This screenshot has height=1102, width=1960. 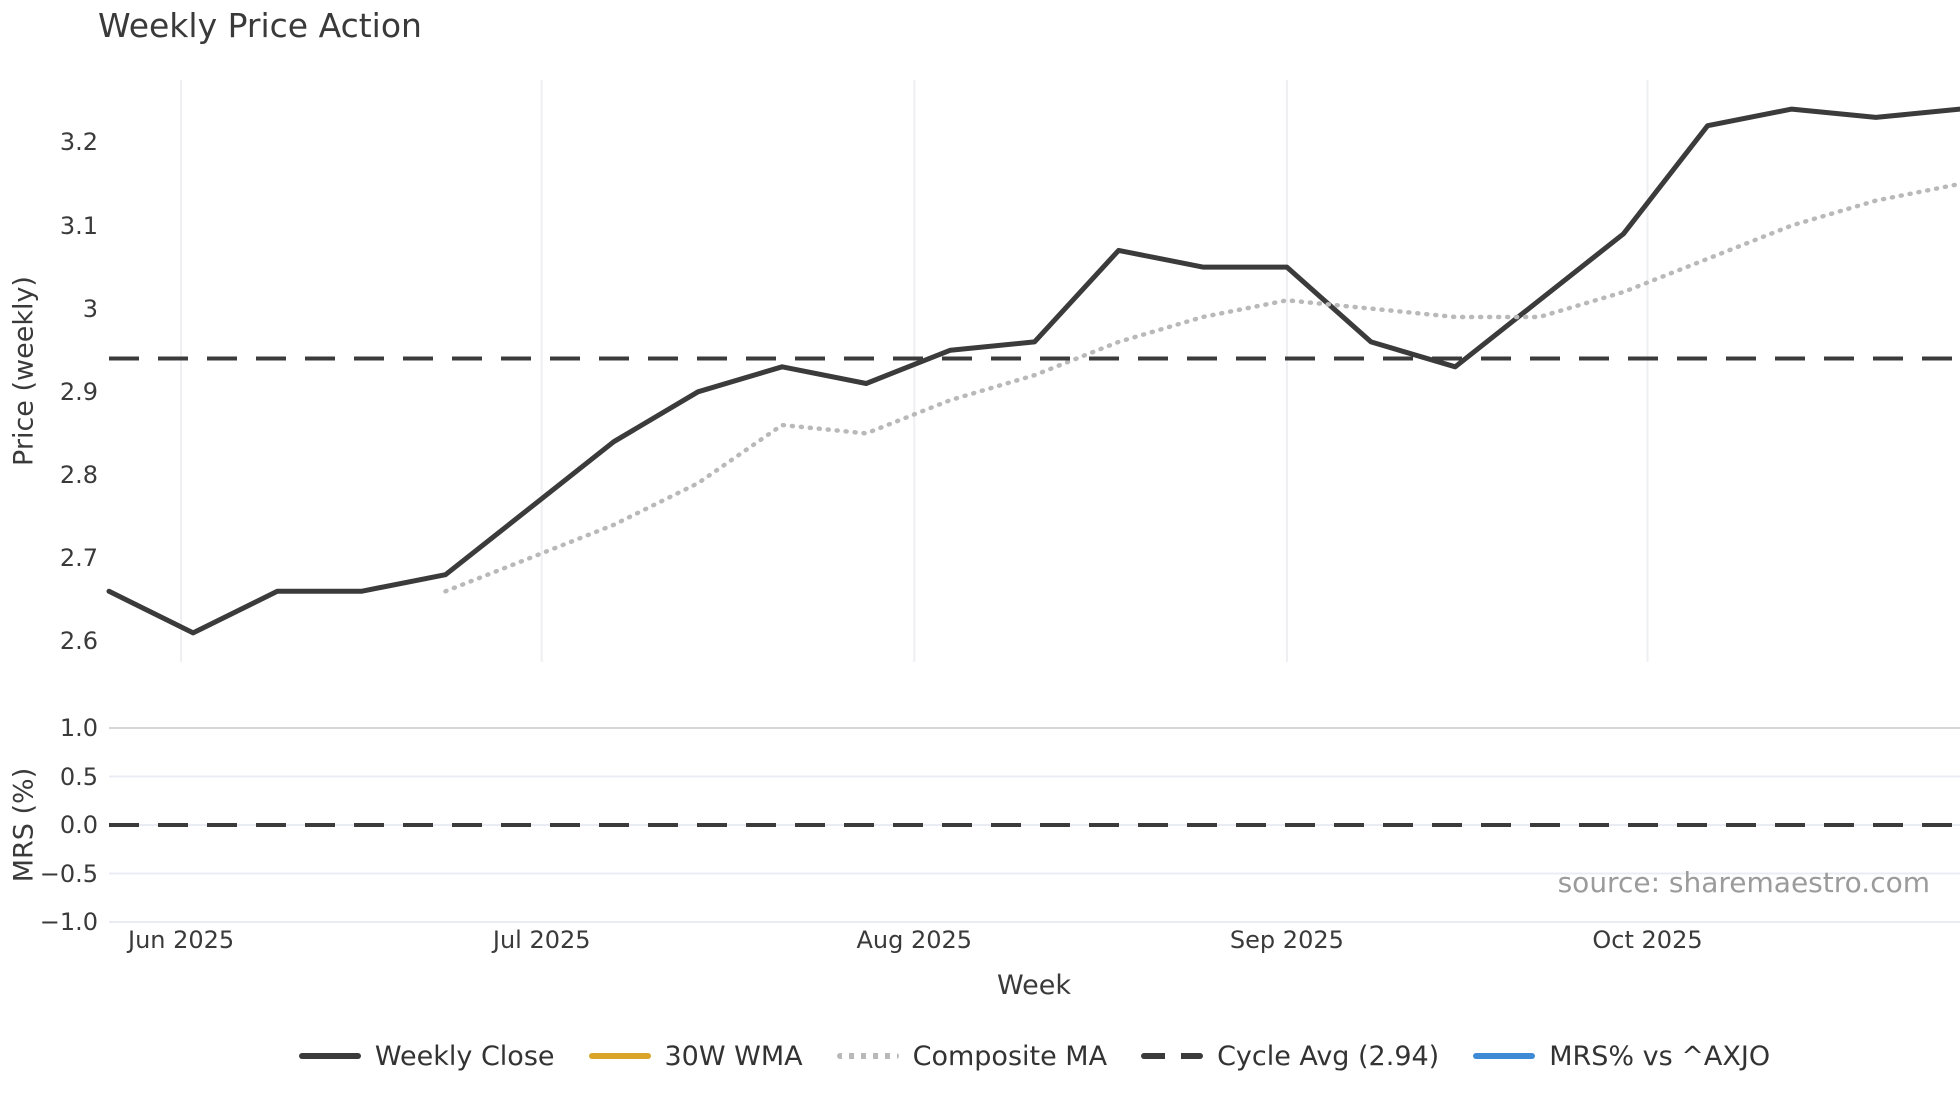 I want to click on price-ytick-label: 2.8, so click(x=78, y=474).